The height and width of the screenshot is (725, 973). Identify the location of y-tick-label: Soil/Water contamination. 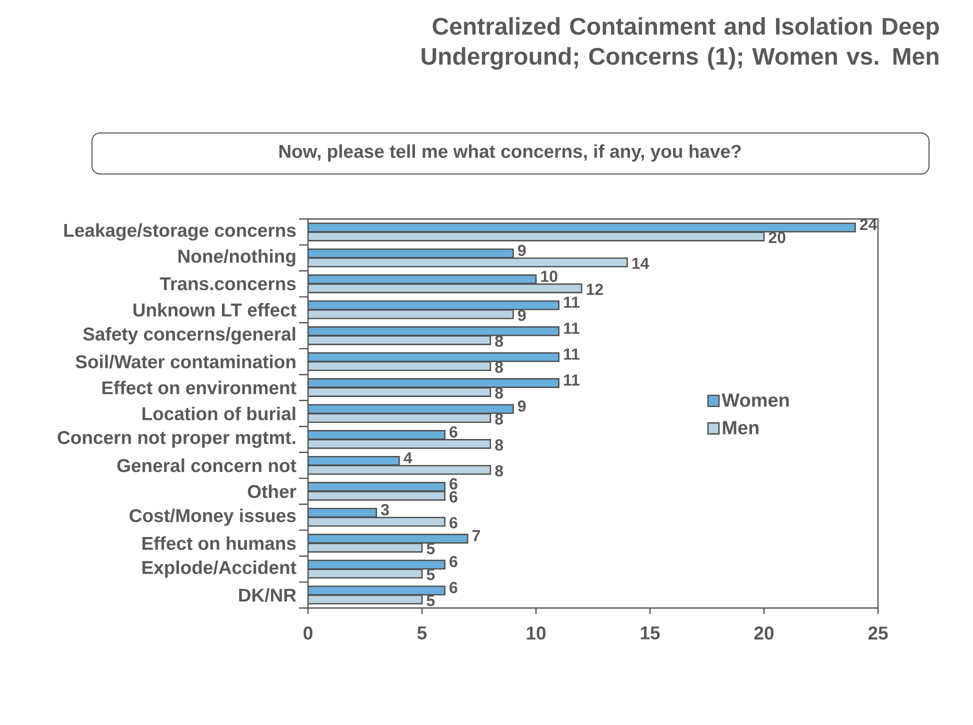
(186, 361).